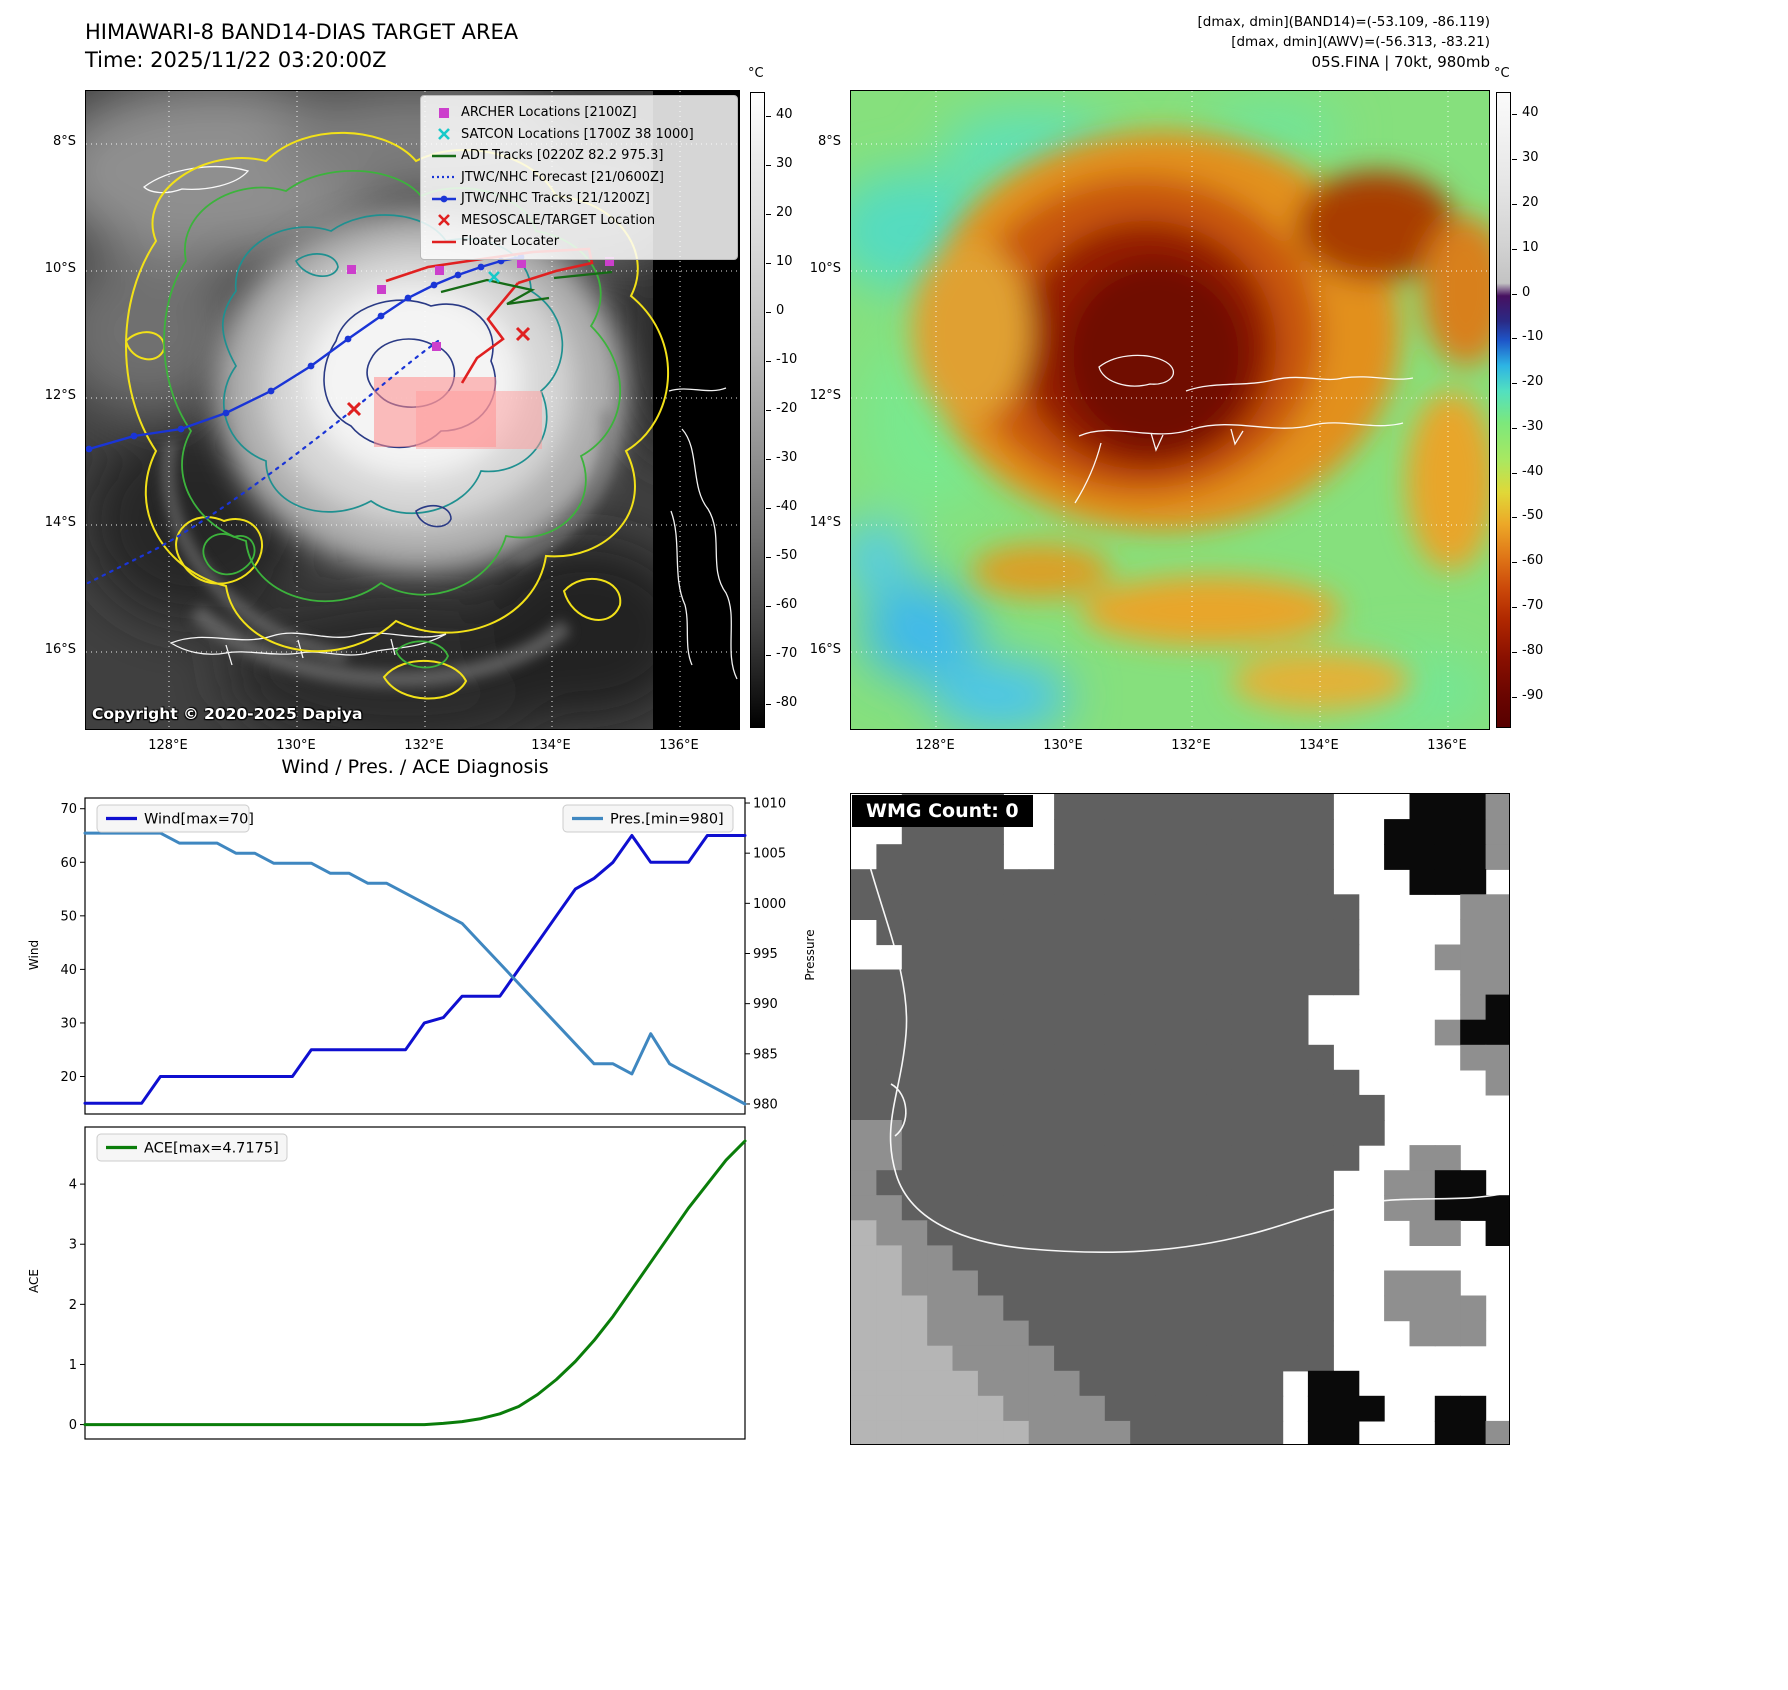 This screenshot has width=1788, height=1690. What do you see at coordinates (444, 177) in the screenshot?
I see `dotted-marker-icon` at bounding box center [444, 177].